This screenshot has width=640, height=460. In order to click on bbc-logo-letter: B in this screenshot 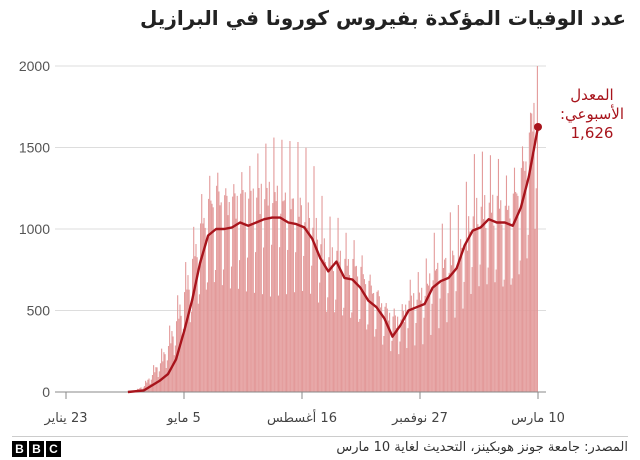, I will do `click(19, 449)`.